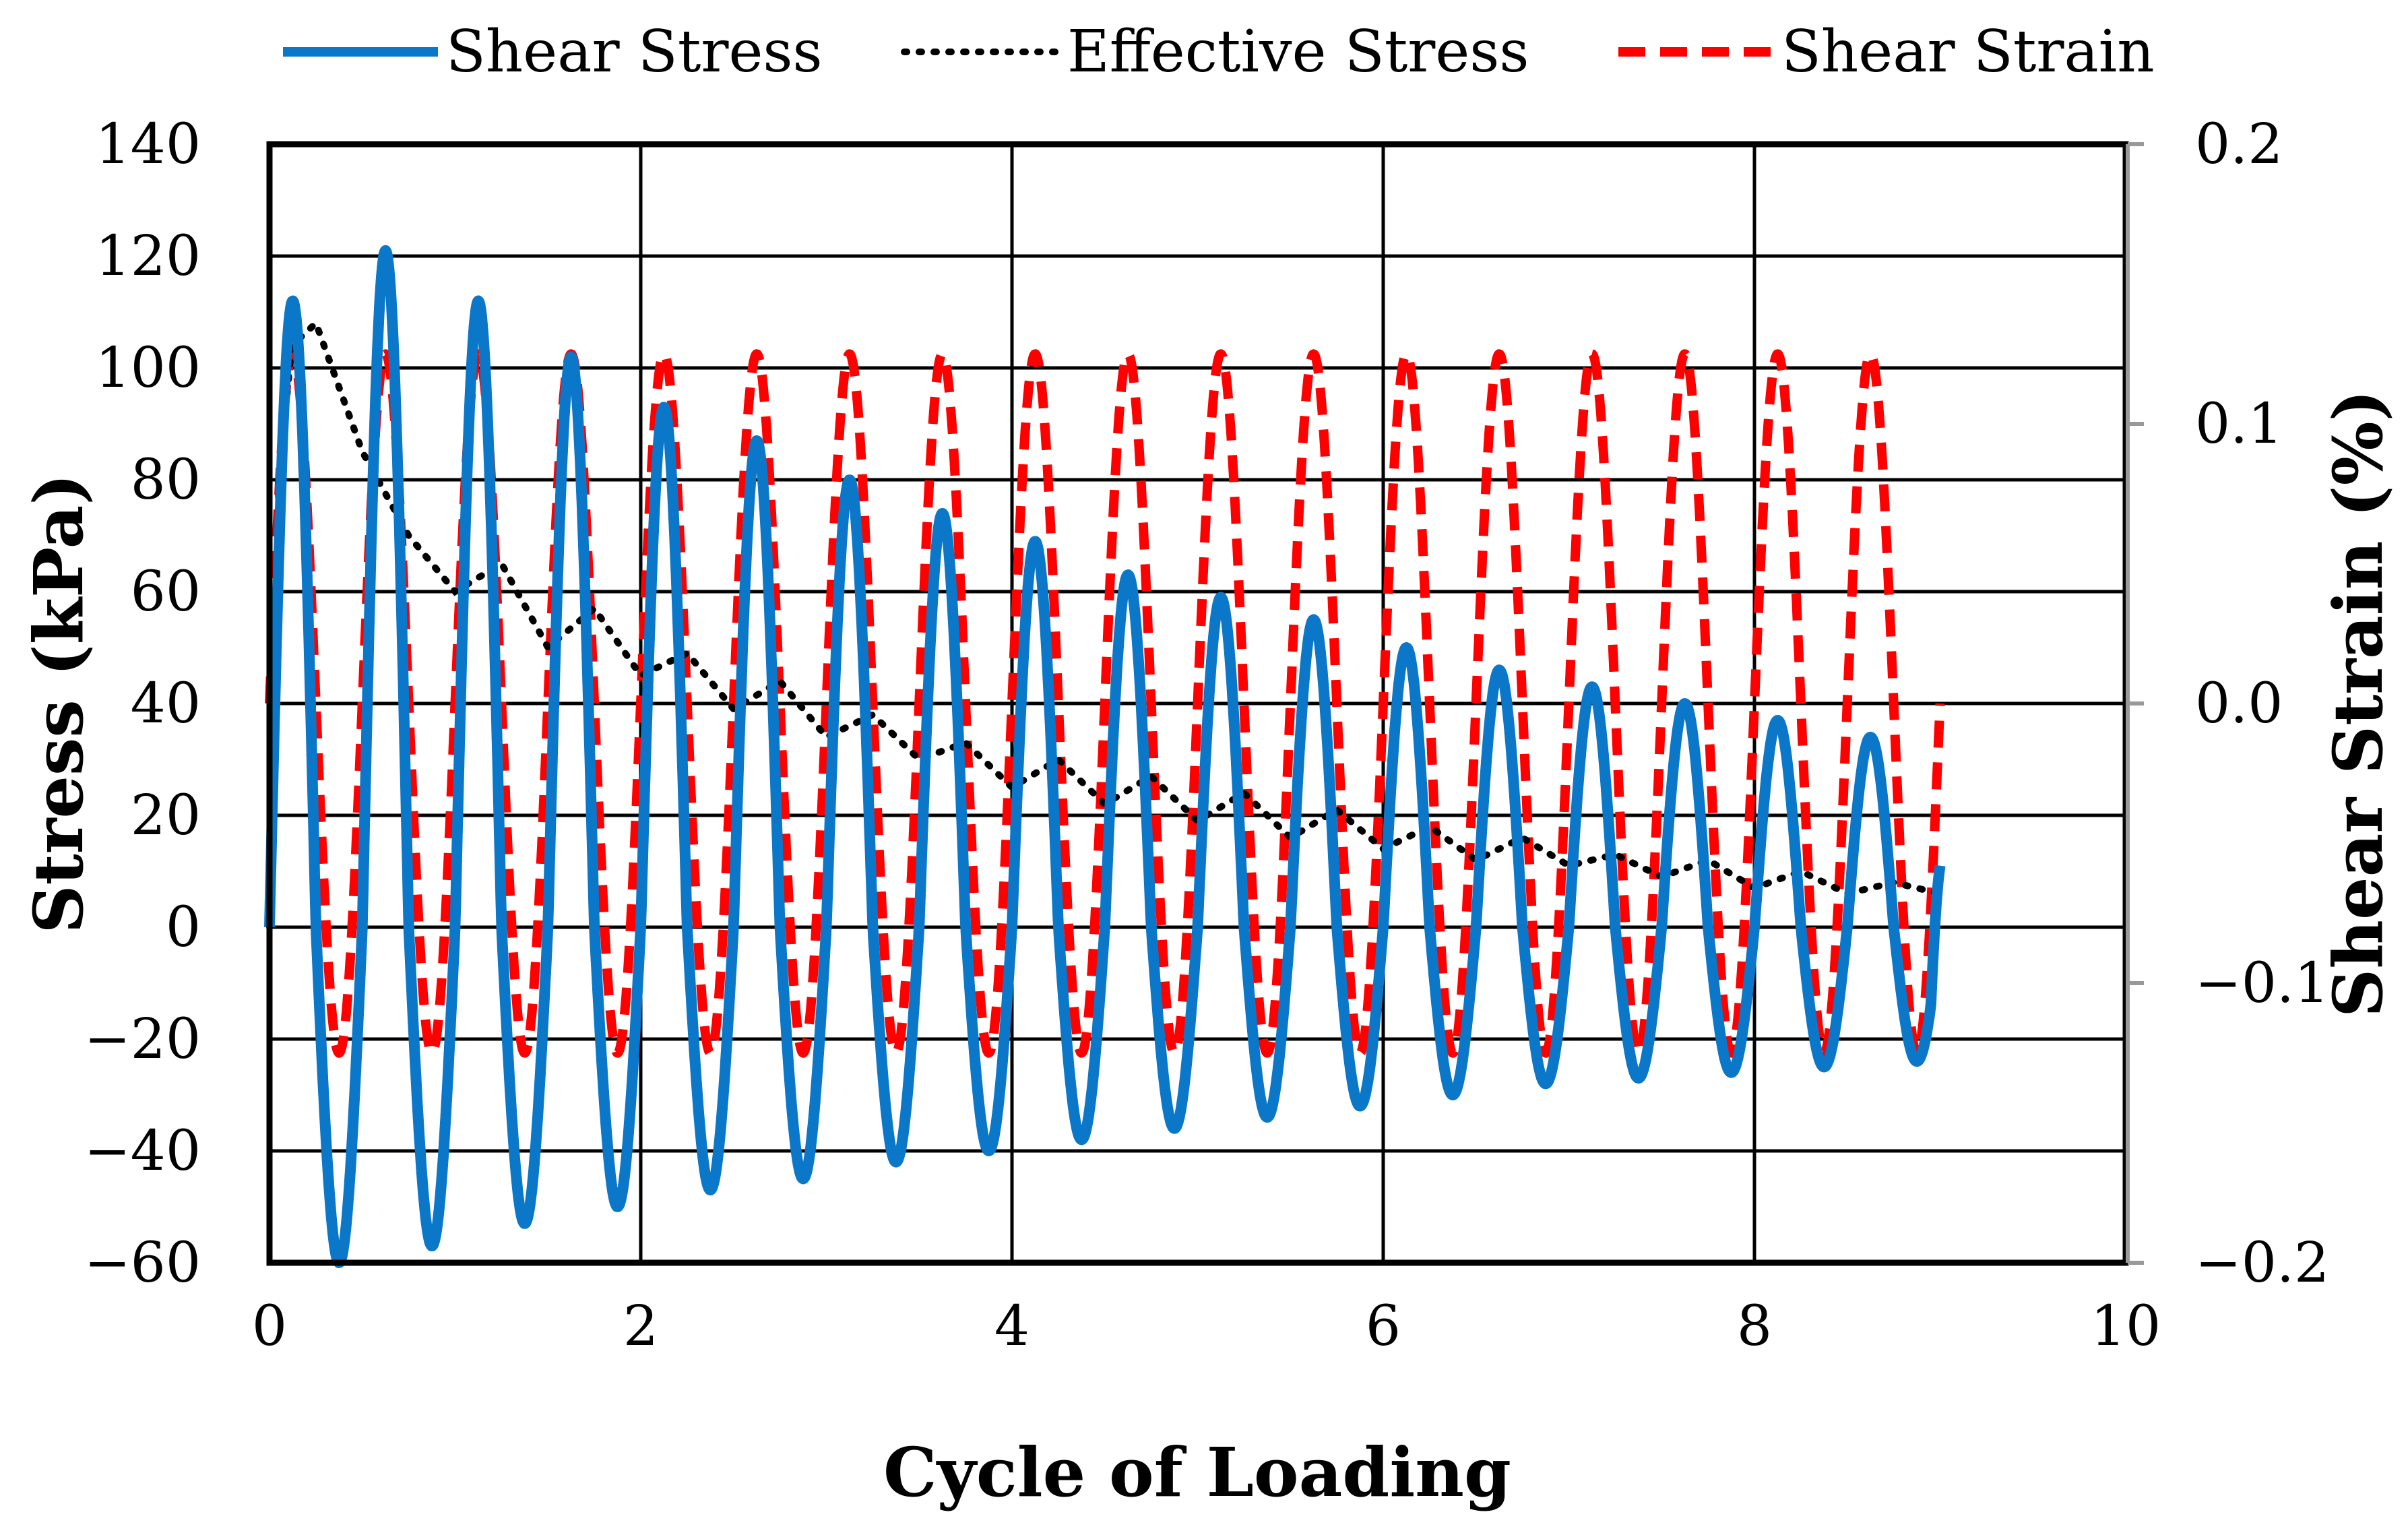 The width and height of the screenshot is (2408, 1535). What do you see at coordinates (2239, 145) in the screenshot?
I see `y-right-tick-label: 0.2` at bounding box center [2239, 145].